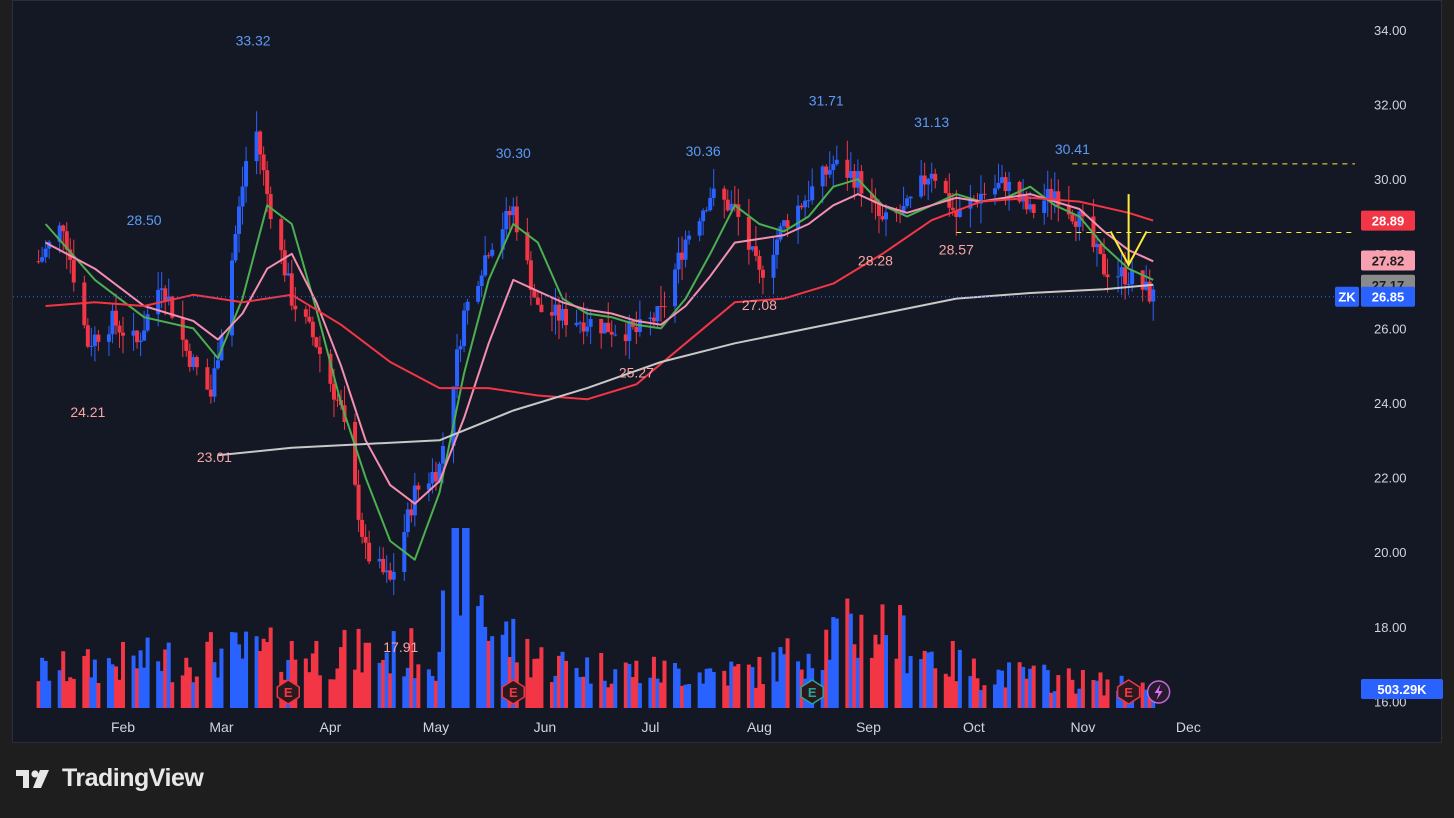 The width and height of the screenshot is (1454, 818). Describe the element at coordinates (1347, 297) in the screenshot. I see `symbol-label: ZK` at that location.